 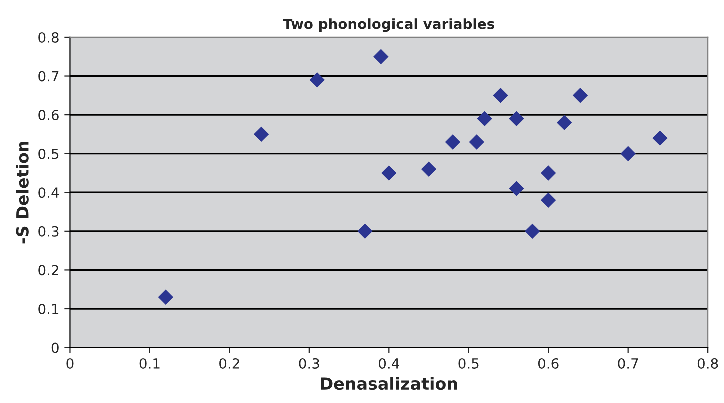 I want to click on x-tick-label: 0.4, so click(x=389, y=363).